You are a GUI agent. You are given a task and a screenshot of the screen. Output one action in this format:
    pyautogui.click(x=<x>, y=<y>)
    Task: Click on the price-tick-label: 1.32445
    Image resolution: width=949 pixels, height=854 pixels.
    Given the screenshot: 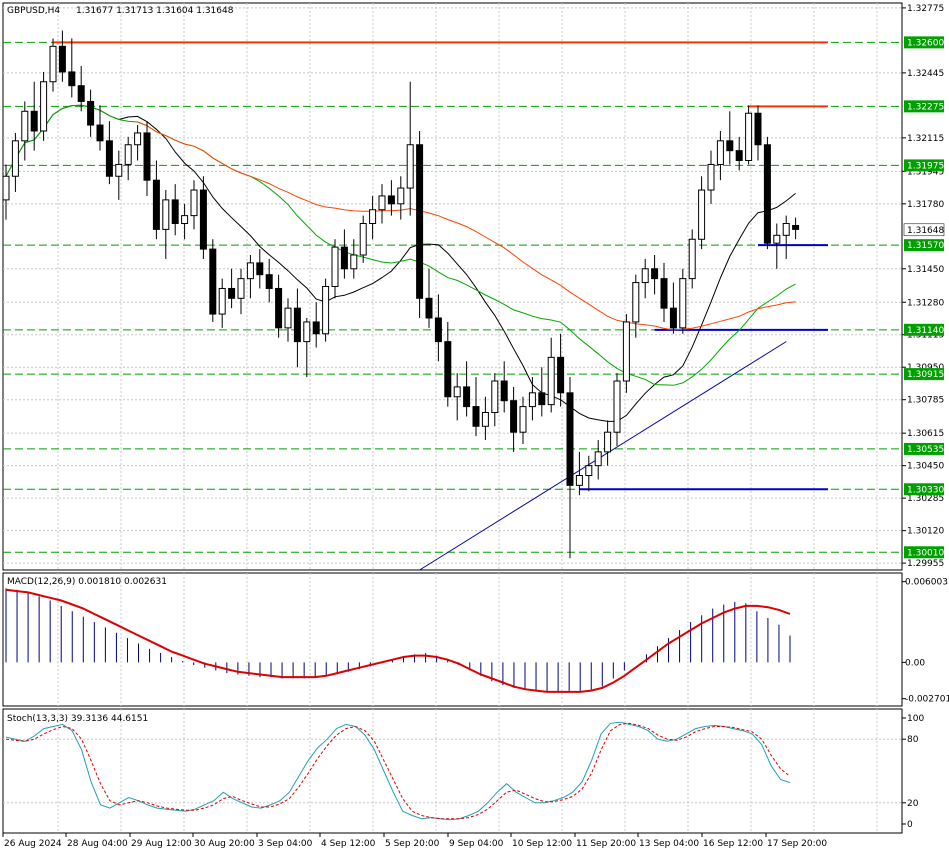 What is the action you would take?
    pyautogui.click(x=925, y=74)
    